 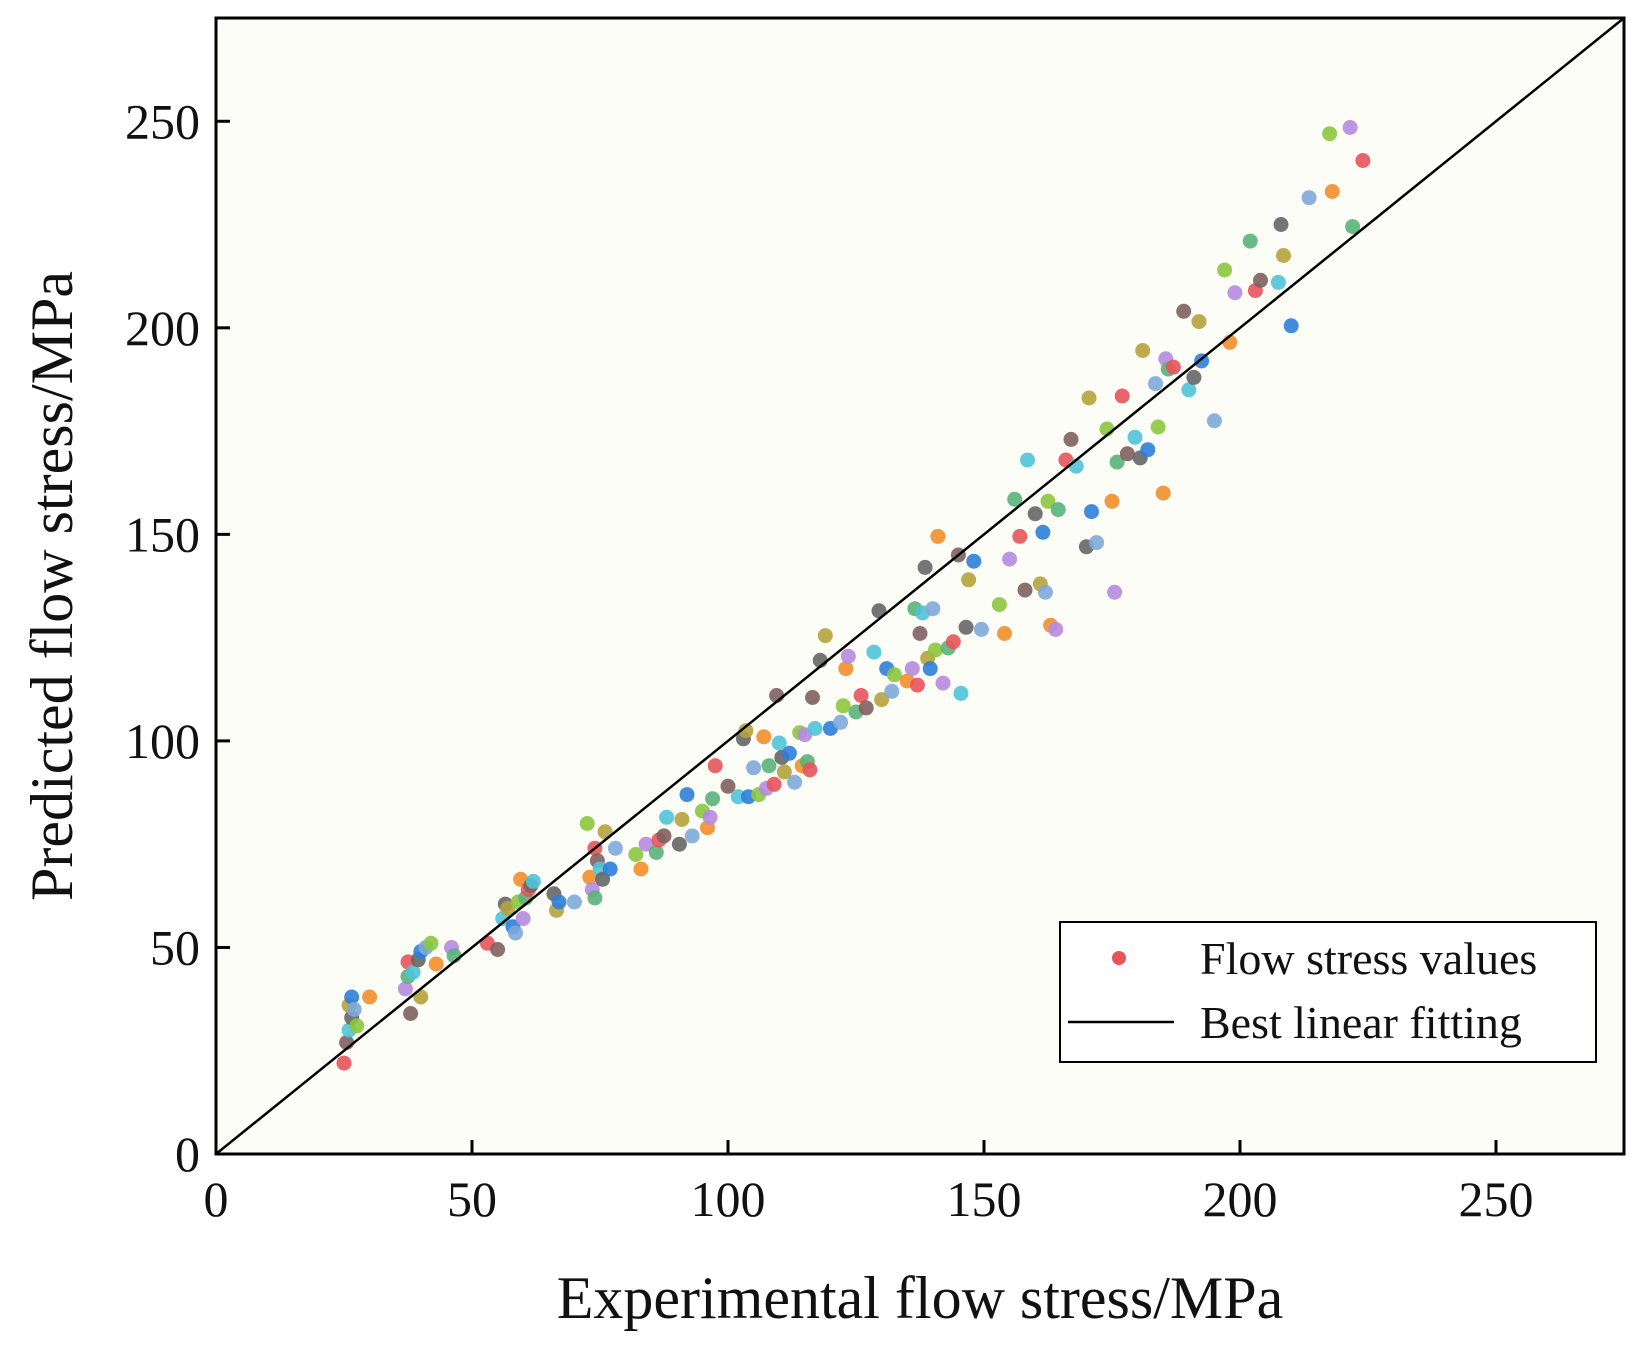 What do you see at coordinates (1328, 992) in the screenshot?
I see `legend-box` at bounding box center [1328, 992].